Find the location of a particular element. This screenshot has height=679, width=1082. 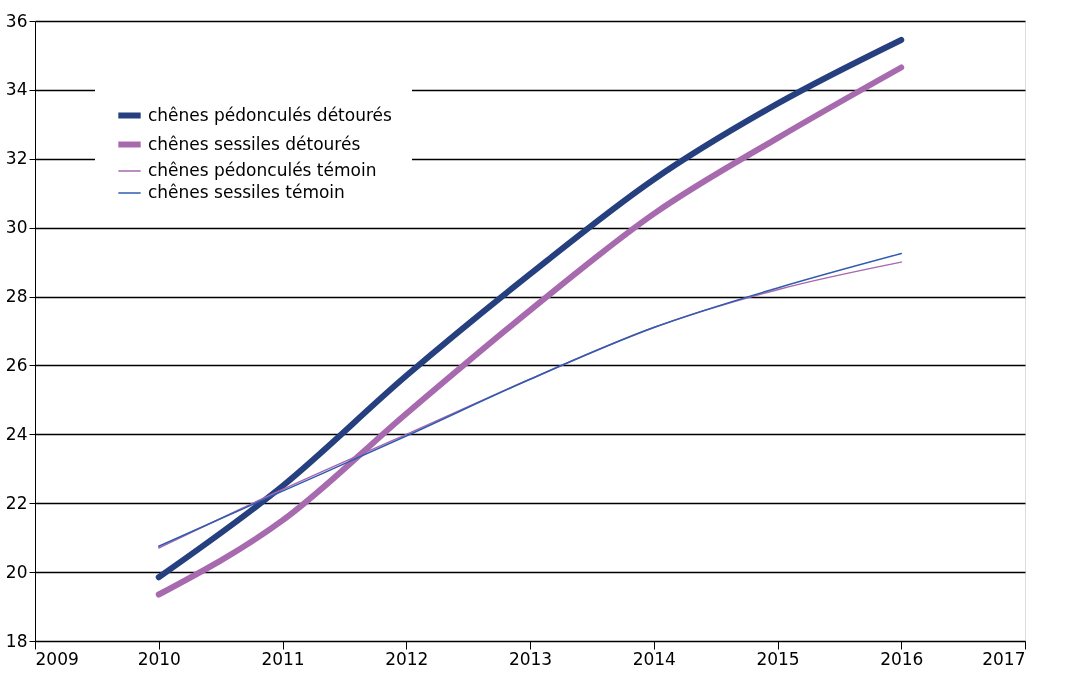

y-tick-label: 36 is located at coordinates (16, 20).